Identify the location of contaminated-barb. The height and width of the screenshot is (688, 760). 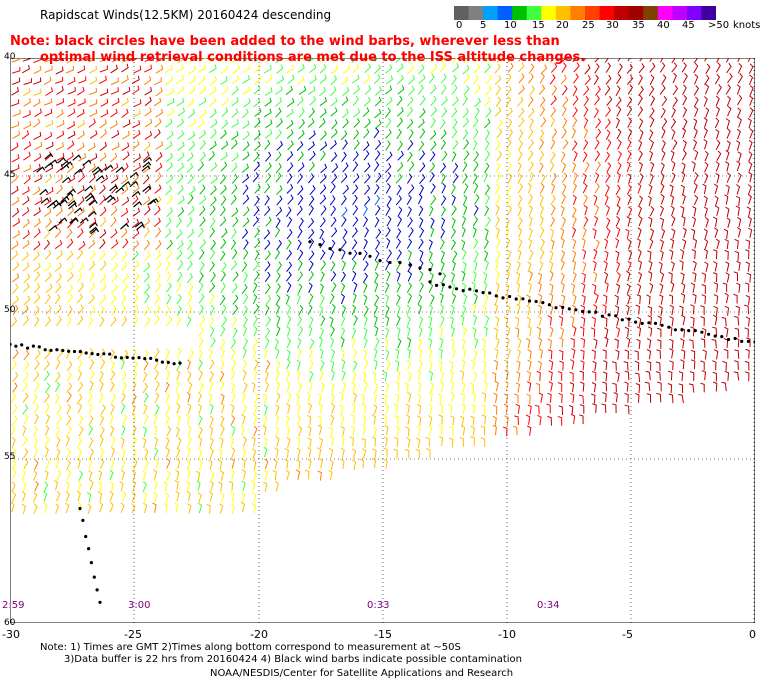
(62, 160).